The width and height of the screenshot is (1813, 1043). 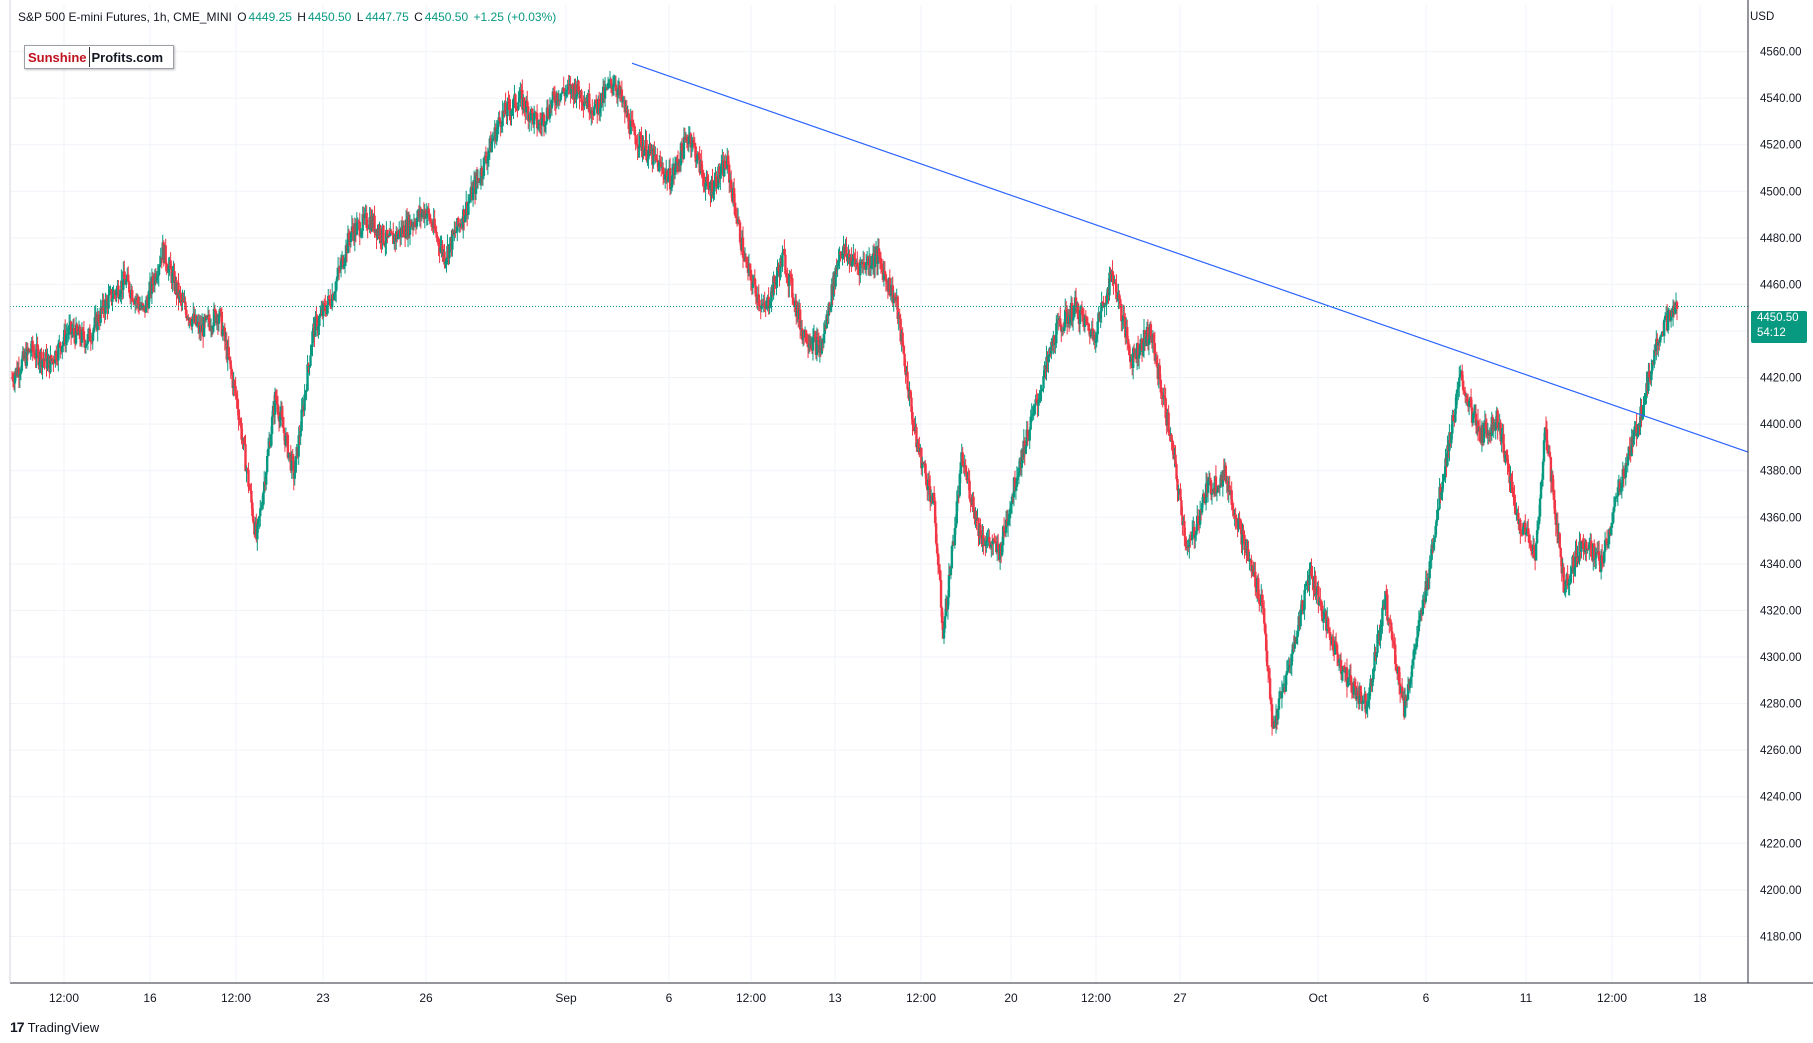 What do you see at coordinates (1762, 17) in the screenshot?
I see `currency-label: USD` at bounding box center [1762, 17].